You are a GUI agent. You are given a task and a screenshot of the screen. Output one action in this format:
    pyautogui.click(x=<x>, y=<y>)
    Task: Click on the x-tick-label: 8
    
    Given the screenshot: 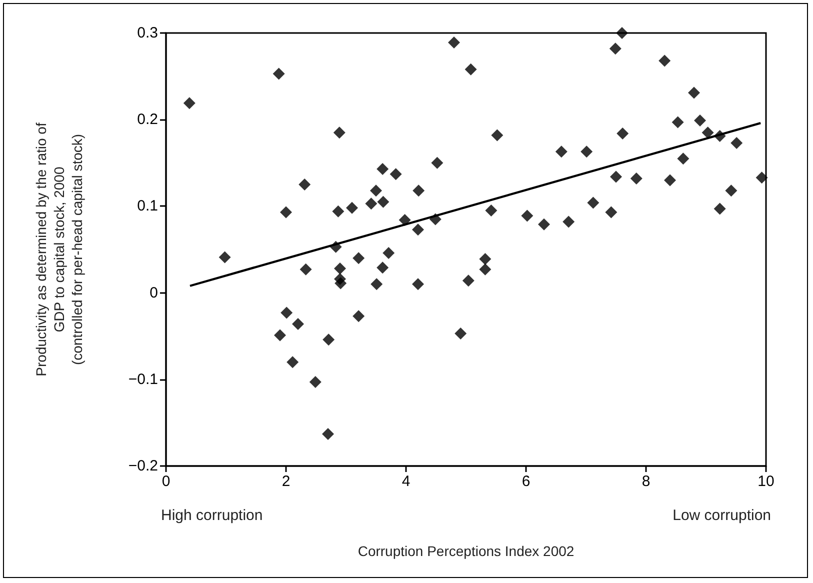 What is the action you would take?
    pyautogui.click(x=646, y=481)
    